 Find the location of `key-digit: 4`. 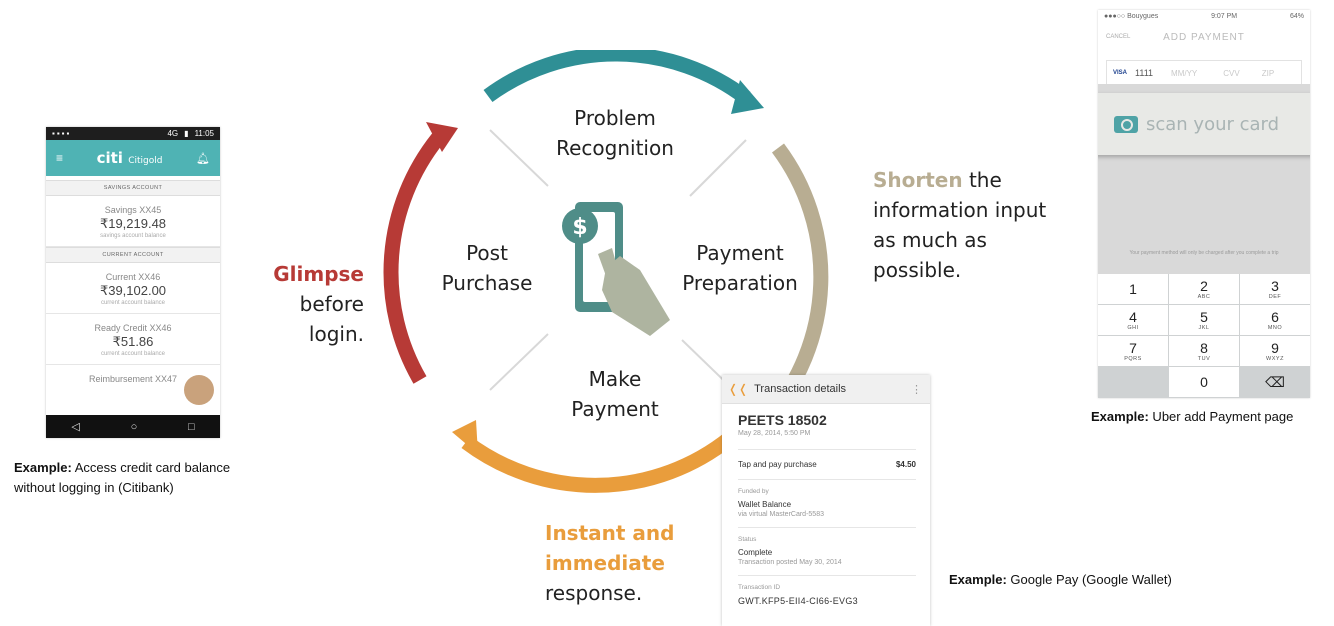

key-digit: 4 is located at coordinates (1133, 316).